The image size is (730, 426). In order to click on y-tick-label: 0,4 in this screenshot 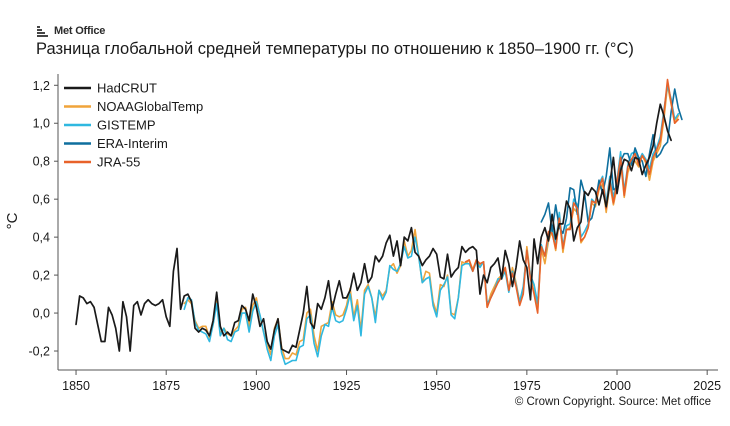, I will do `click(41, 238)`.